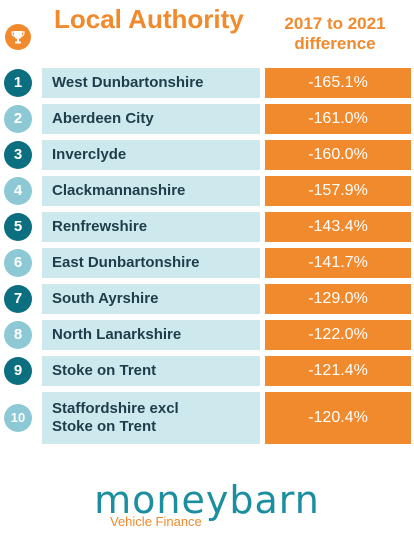 This screenshot has height=548, width=414. What do you see at coordinates (151, 263) in the screenshot?
I see `authority-name: East Dunbartonshire` at bounding box center [151, 263].